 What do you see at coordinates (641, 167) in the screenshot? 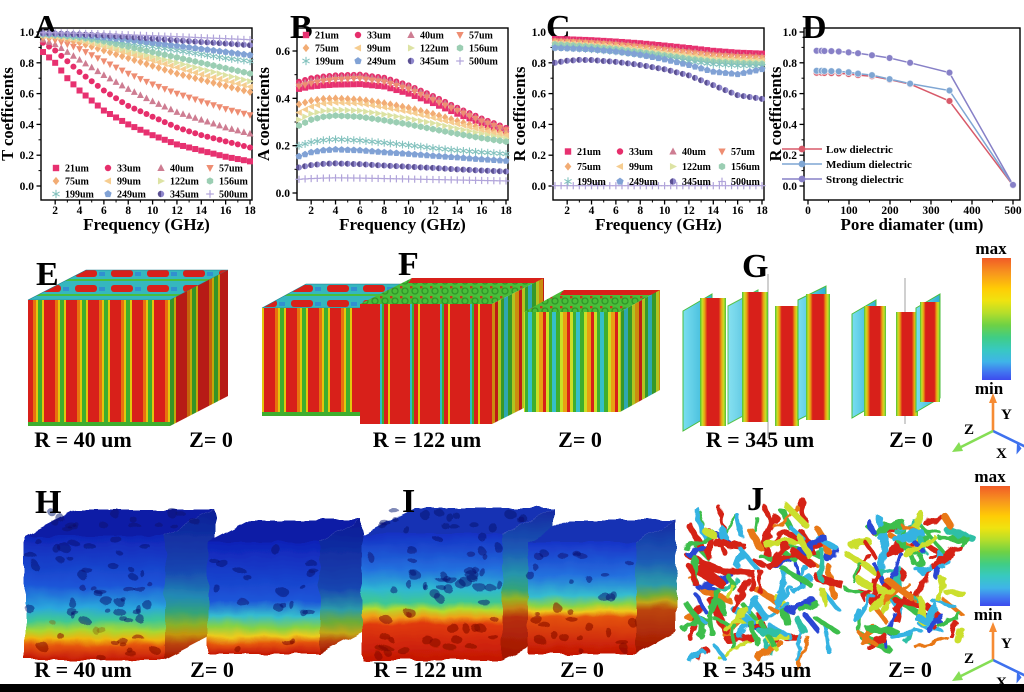
I see `legend-label: 99um` at bounding box center [641, 167].